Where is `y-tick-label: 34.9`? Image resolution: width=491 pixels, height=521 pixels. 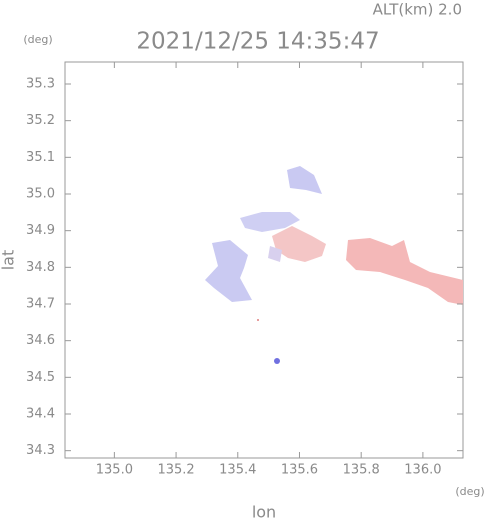 y-tick-label: 34.9 is located at coordinates (40, 230).